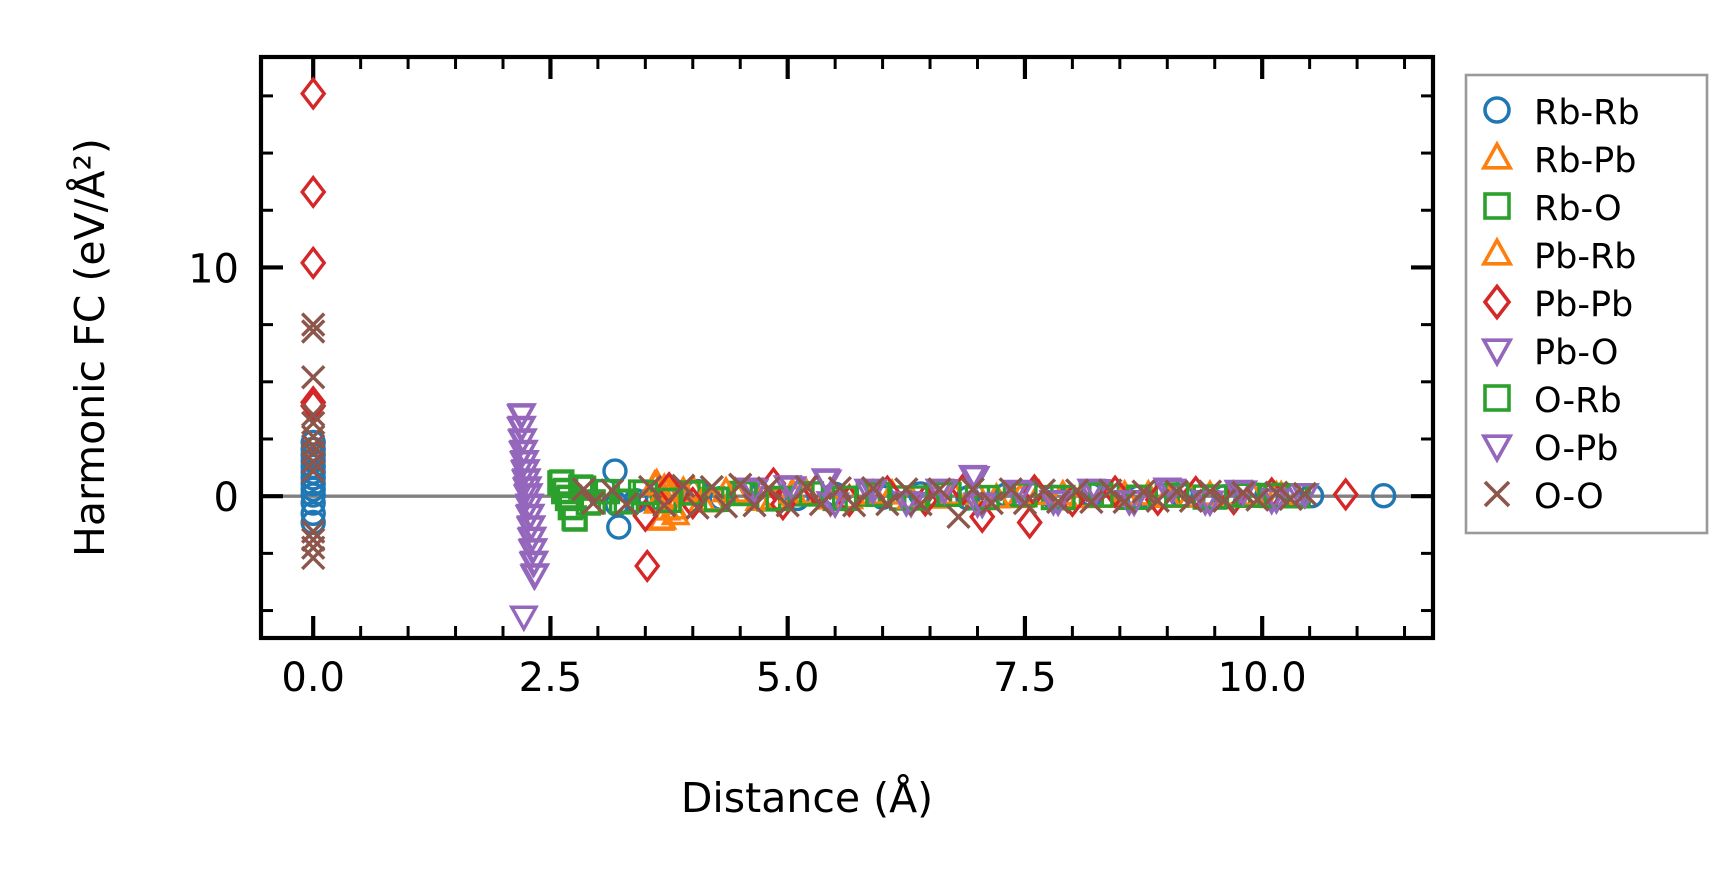 The image size is (1723, 883). Describe the element at coordinates (1585, 257) in the screenshot. I see `legend-label: Pb-Rb` at that location.